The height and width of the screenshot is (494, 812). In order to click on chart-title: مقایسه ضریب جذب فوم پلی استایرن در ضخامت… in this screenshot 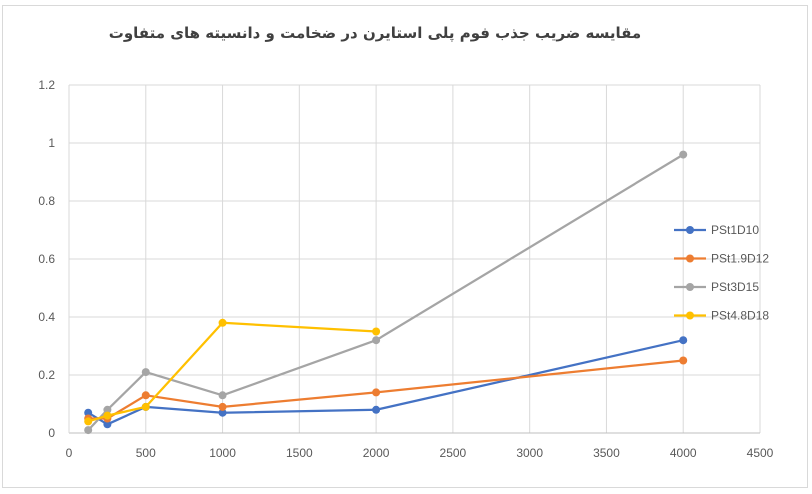, I will do `click(375, 33)`.